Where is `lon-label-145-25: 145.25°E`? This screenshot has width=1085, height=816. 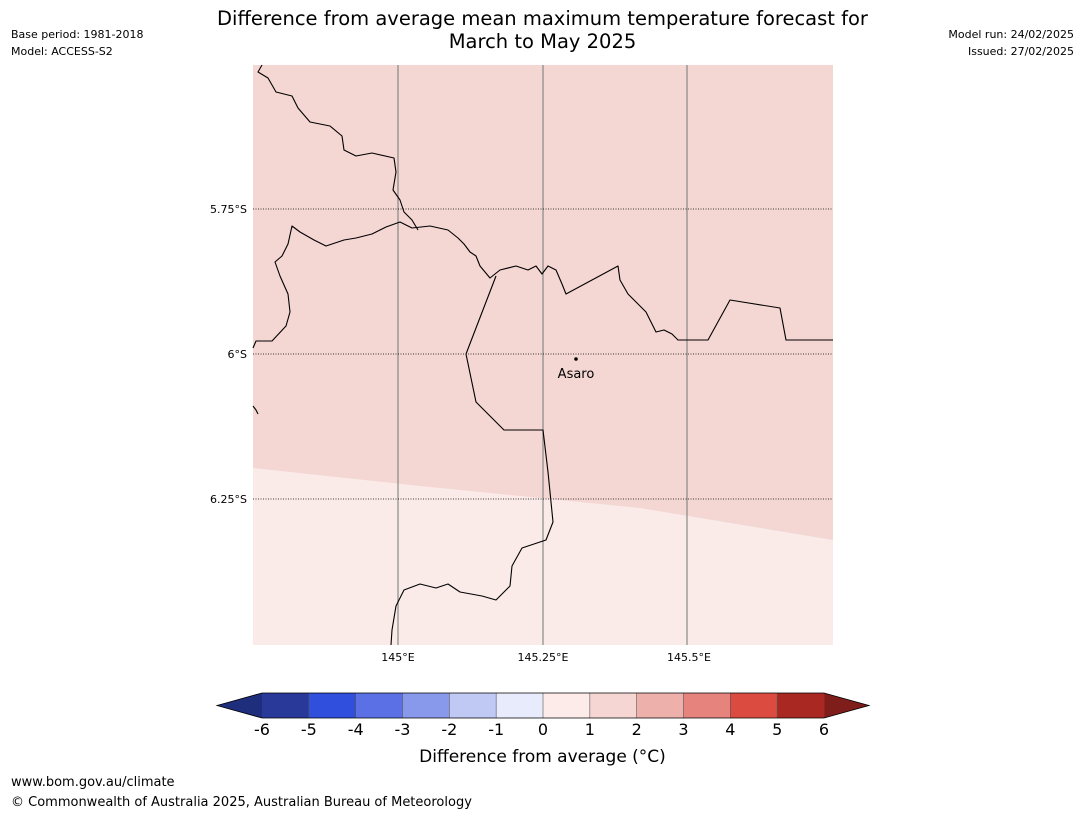
lon-label-145-25: 145.25°E is located at coordinates (543, 657).